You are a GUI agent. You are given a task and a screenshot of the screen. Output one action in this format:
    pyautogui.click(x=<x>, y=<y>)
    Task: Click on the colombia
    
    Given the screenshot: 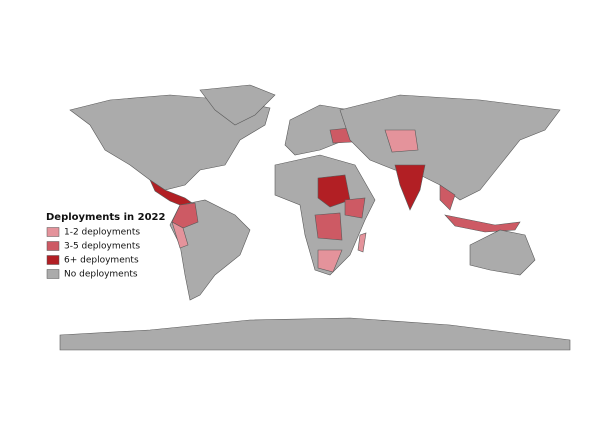 What is the action you would take?
    pyautogui.click(x=185, y=215)
    